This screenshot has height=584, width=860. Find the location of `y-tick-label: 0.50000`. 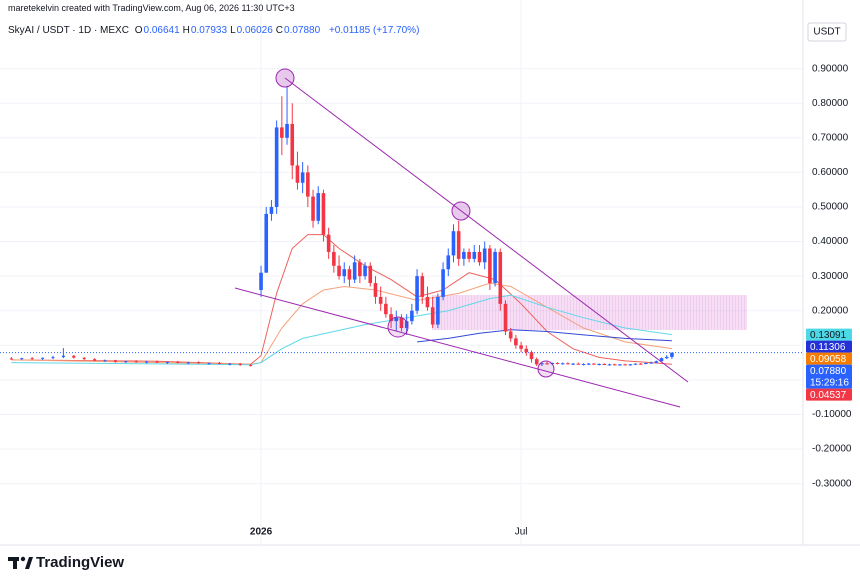

y-tick-label: 0.50000 is located at coordinates (830, 207).